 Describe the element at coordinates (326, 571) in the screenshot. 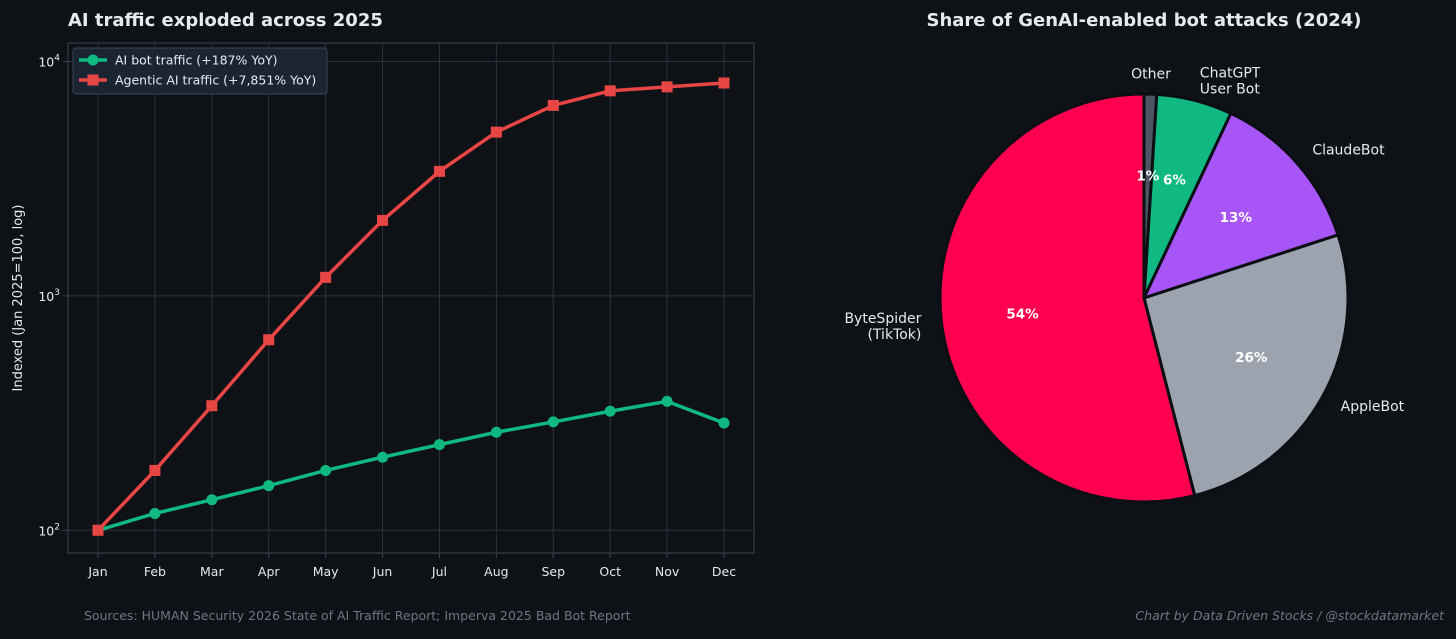

I see `x-tick-label: May` at that location.